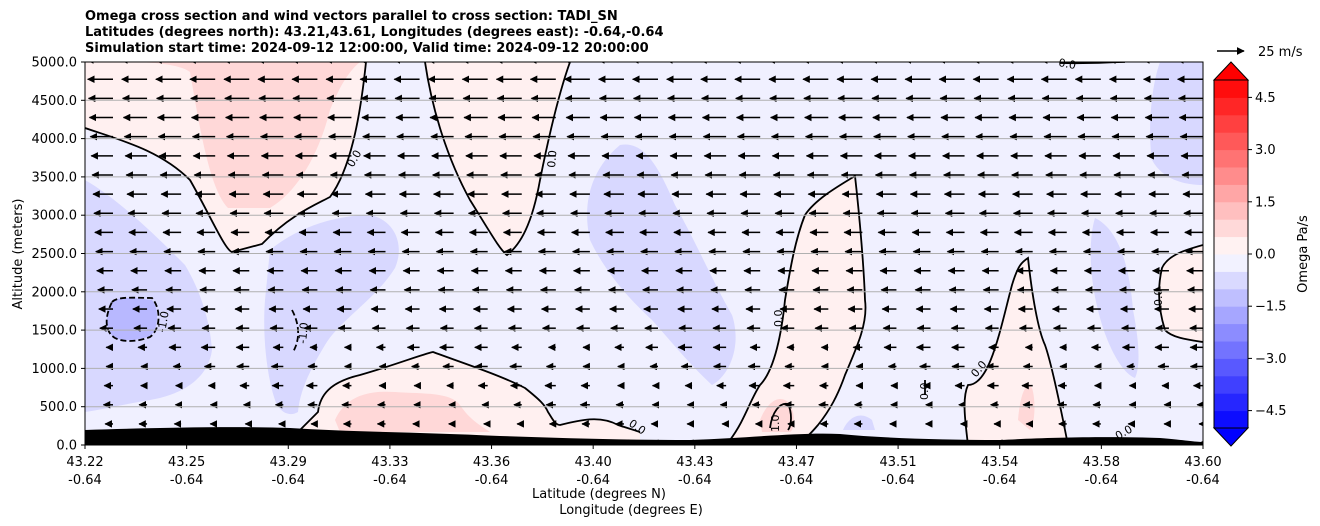 Image resolution: width=1320 pixels, height=526 pixels. What do you see at coordinates (999, 462) in the screenshot?
I see `x-tick-label-lat: 43.54` at bounding box center [999, 462].